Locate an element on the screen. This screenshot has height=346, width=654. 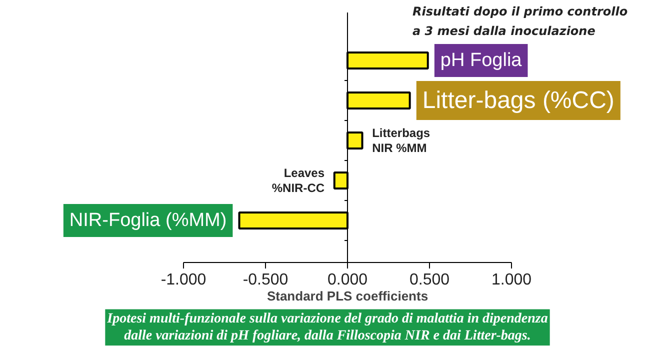
y-tick-label: Litter-bags (%CC) is located at coordinates (518, 100).